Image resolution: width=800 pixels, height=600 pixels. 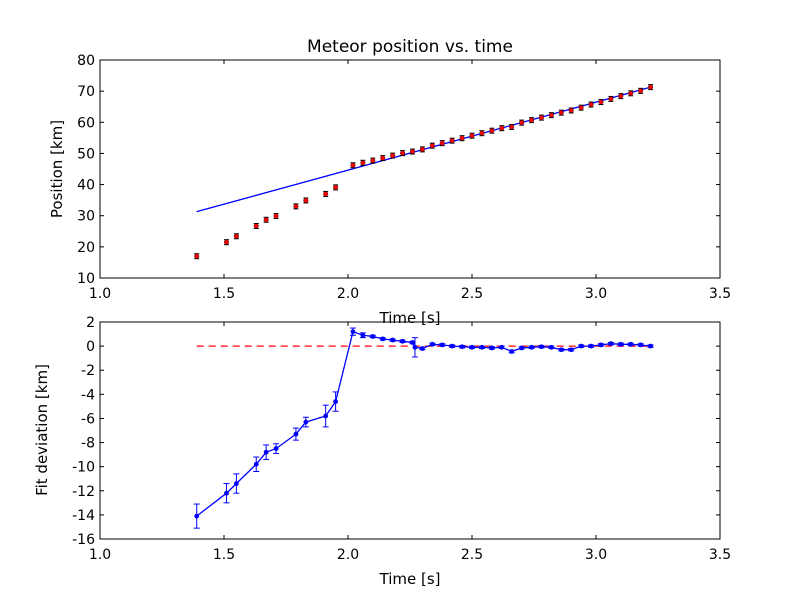 I want to click on deviation-plot-ytick-label: -2, so click(x=88, y=371).